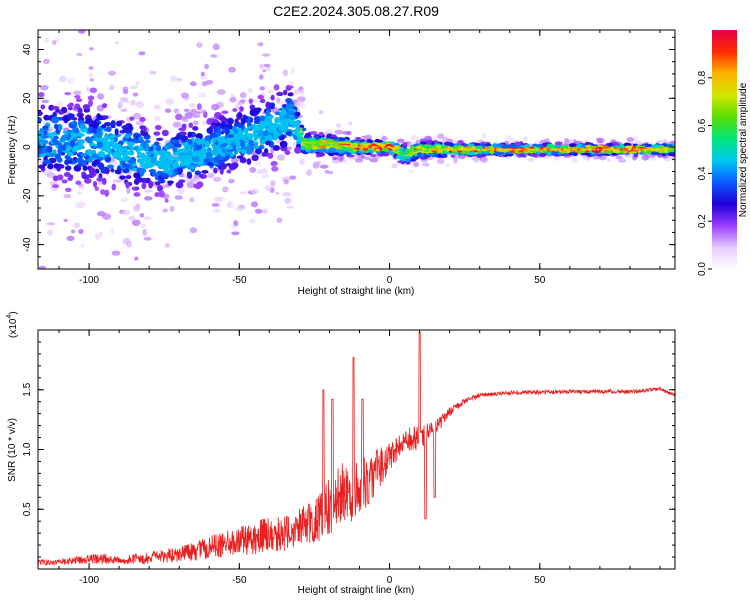 Image resolution: width=750 pixels, height=600 pixels. What do you see at coordinates (724, 149) in the screenshot?
I see `colorbar-gradient` at bounding box center [724, 149].